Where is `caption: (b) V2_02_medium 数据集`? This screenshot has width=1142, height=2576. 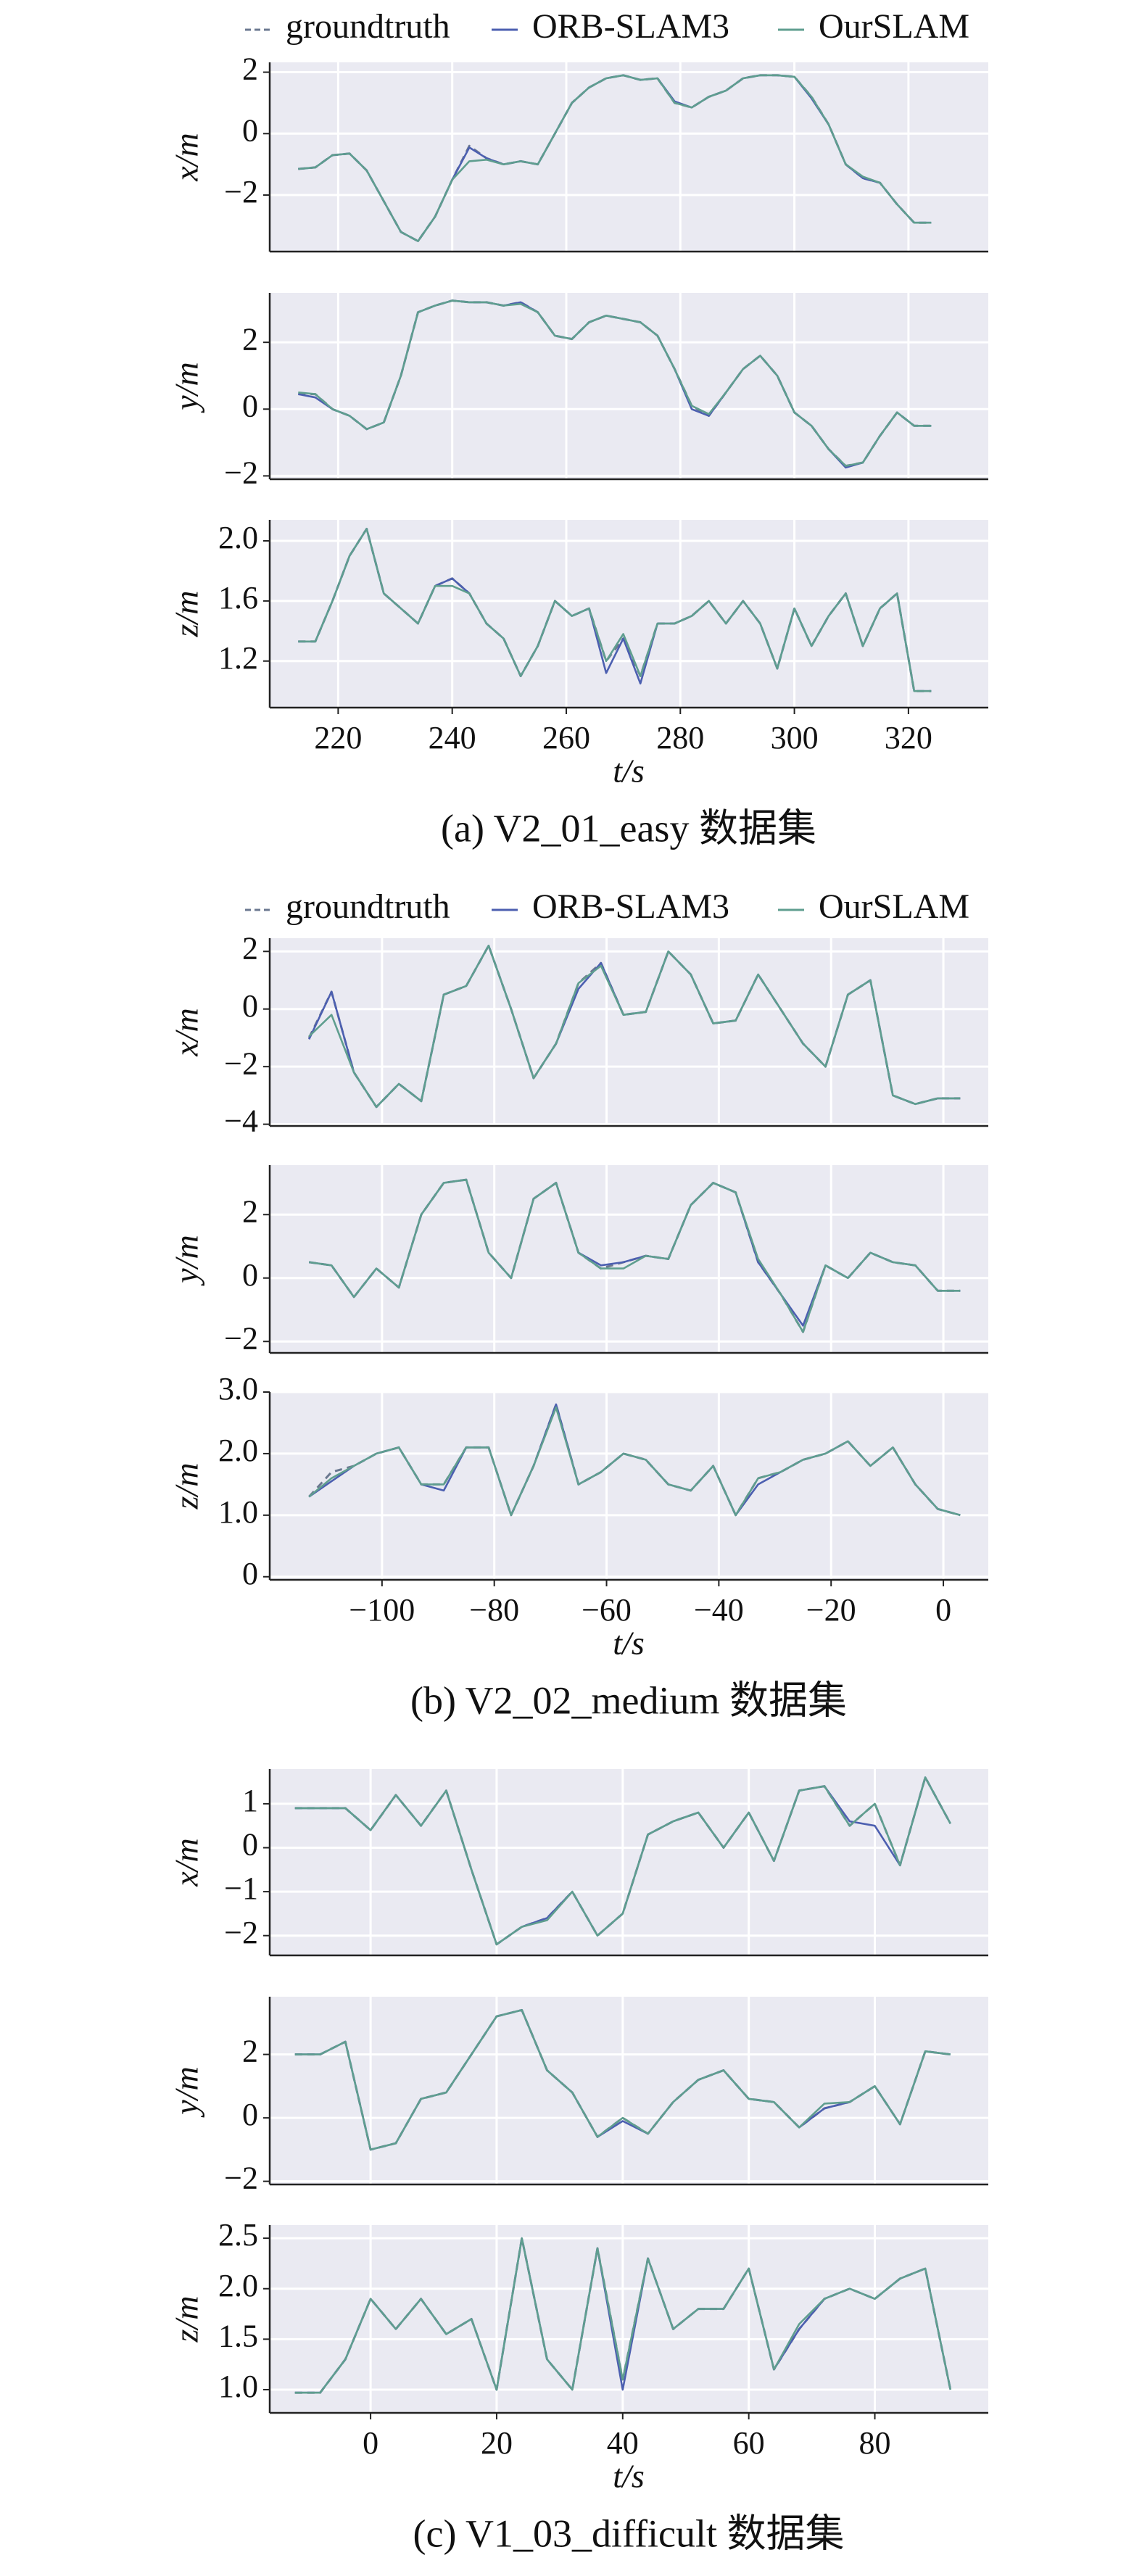 caption: (b) V2_02_medium 数据集 is located at coordinates (628, 1700).